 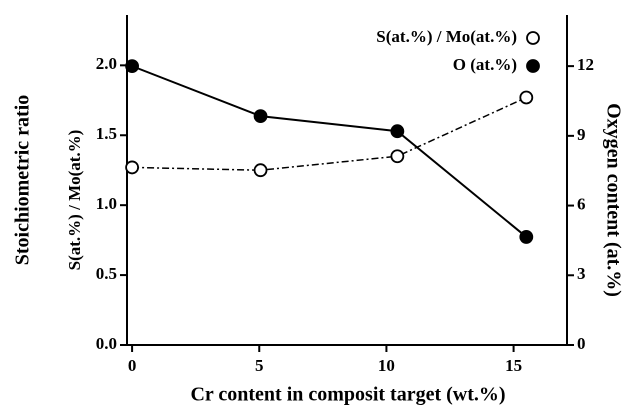 What do you see at coordinates (581, 134) in the screenshot?
I see `y2-tick-label: 9` at bounding box center [581, 134].